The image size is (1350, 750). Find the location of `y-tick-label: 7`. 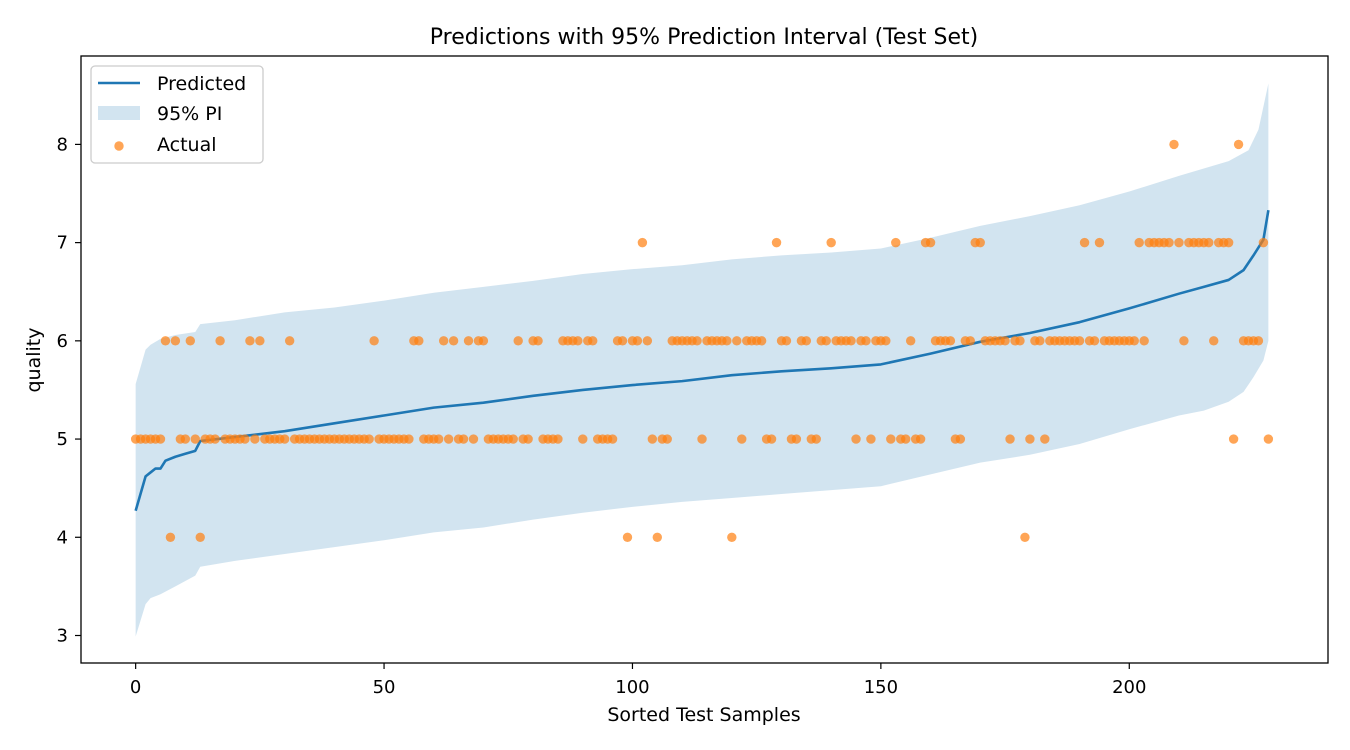

y-tick-label: 7 is located at coordinates (62, 243).